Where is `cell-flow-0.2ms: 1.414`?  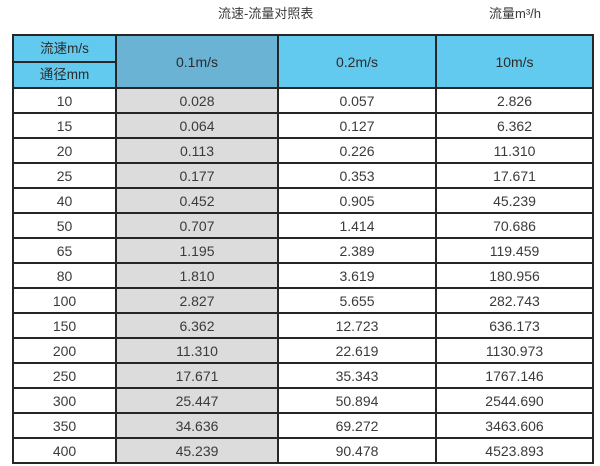 cell-flow-0.2ms: 1.414 is located at coordinates (357, 225).